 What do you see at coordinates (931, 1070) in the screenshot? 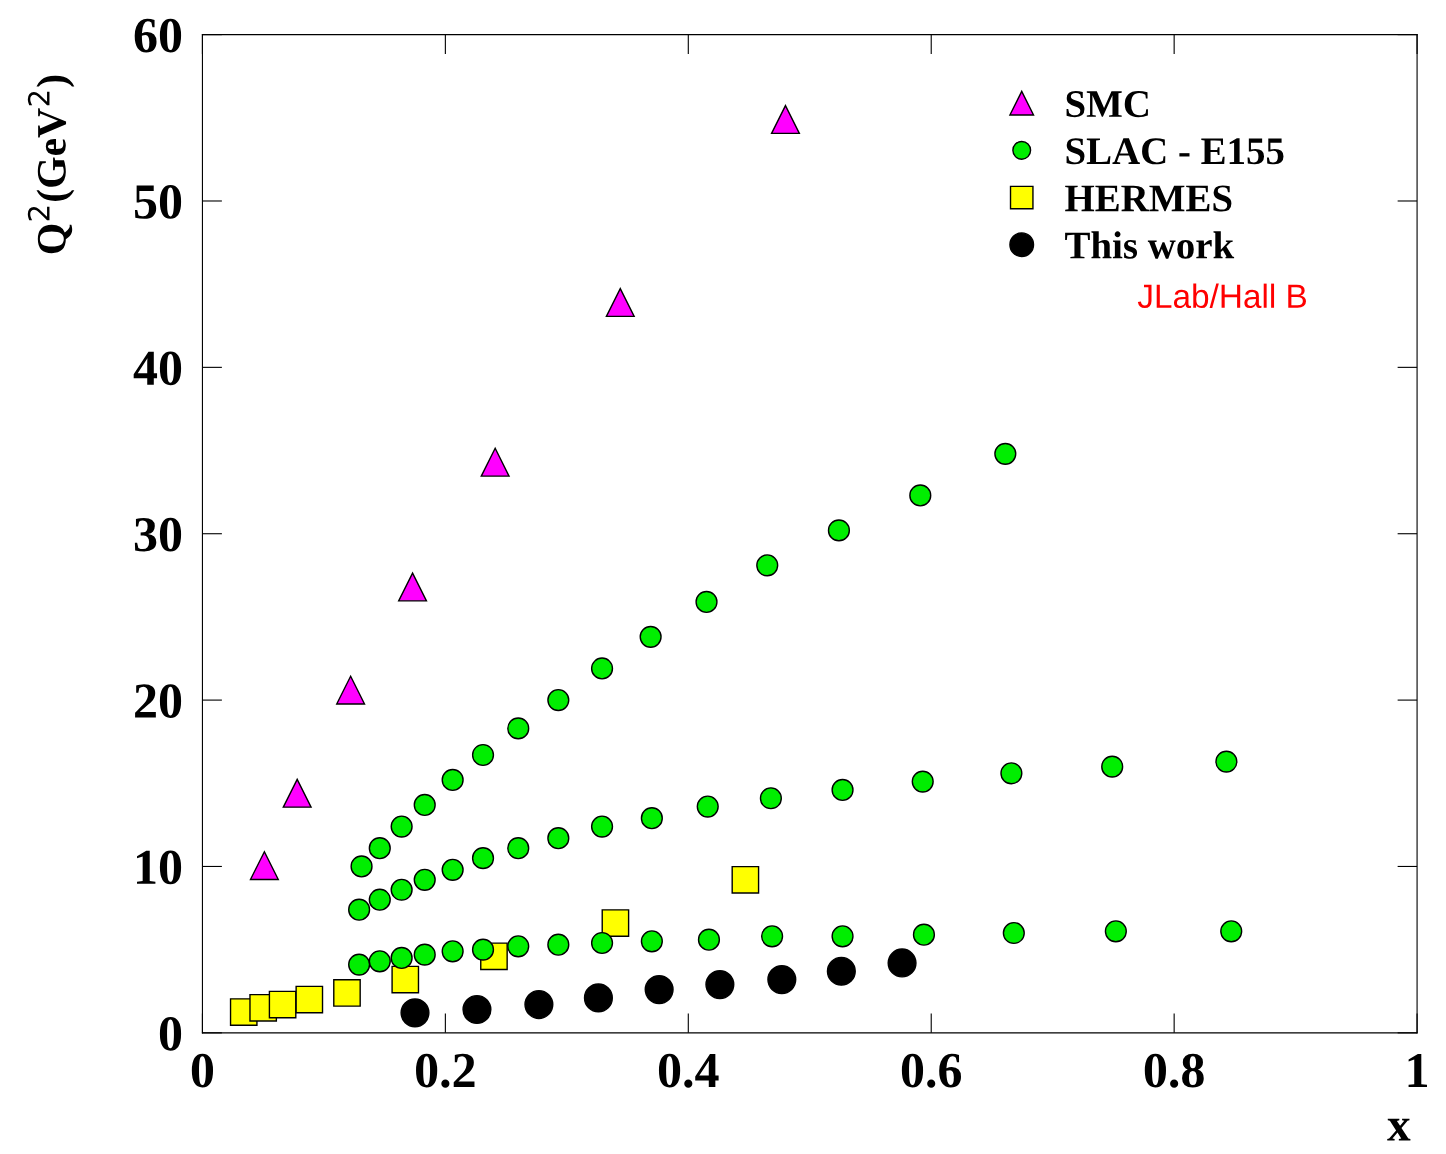
I see `x-tick-label: 0.6` at bounding box center [931, 1070].